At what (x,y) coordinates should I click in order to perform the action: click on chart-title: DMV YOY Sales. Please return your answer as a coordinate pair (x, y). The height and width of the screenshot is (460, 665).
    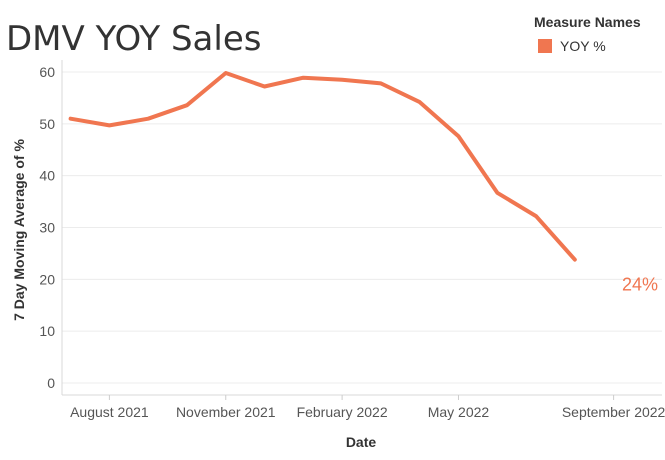
    Looking at the image, I should click on (133, 39).